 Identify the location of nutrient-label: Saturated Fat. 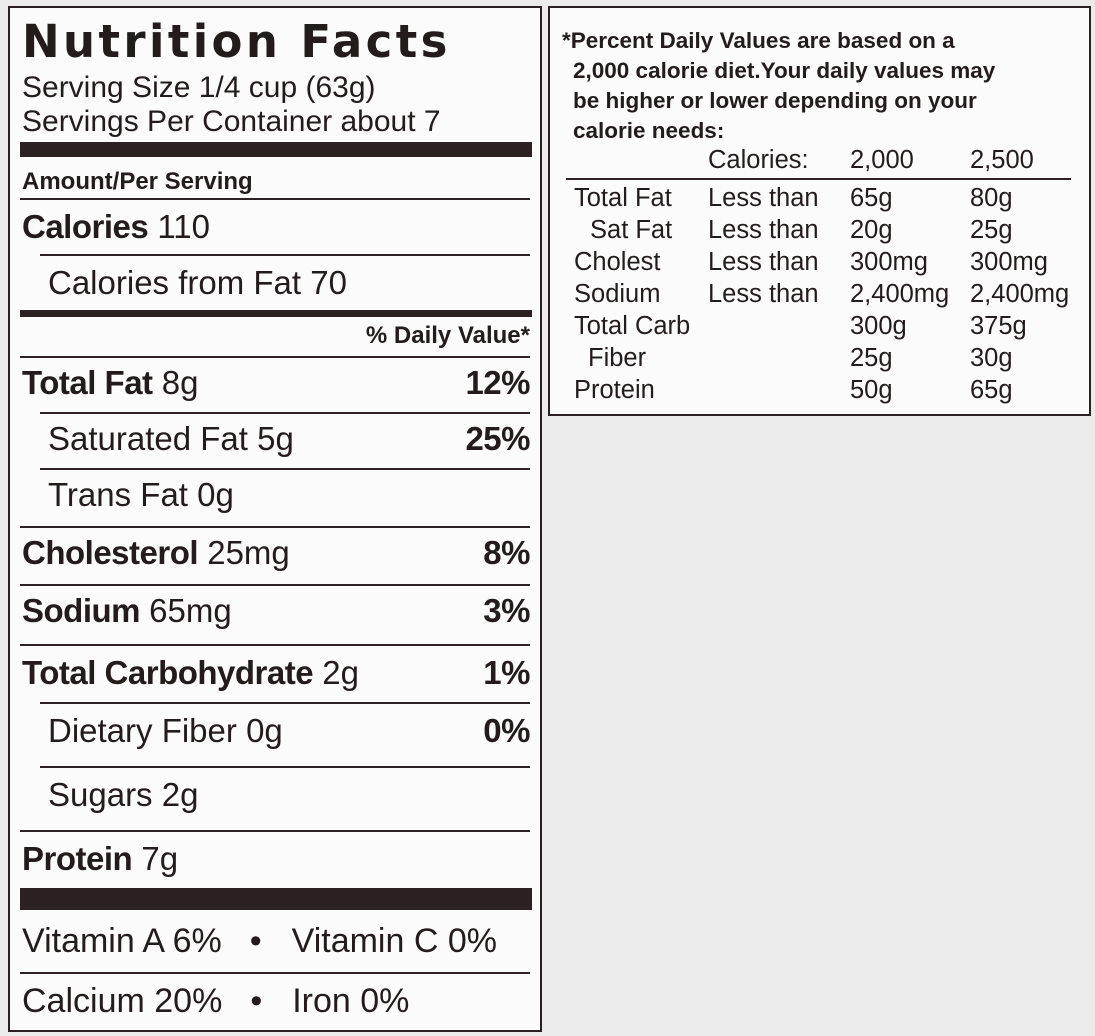
(148, 438).